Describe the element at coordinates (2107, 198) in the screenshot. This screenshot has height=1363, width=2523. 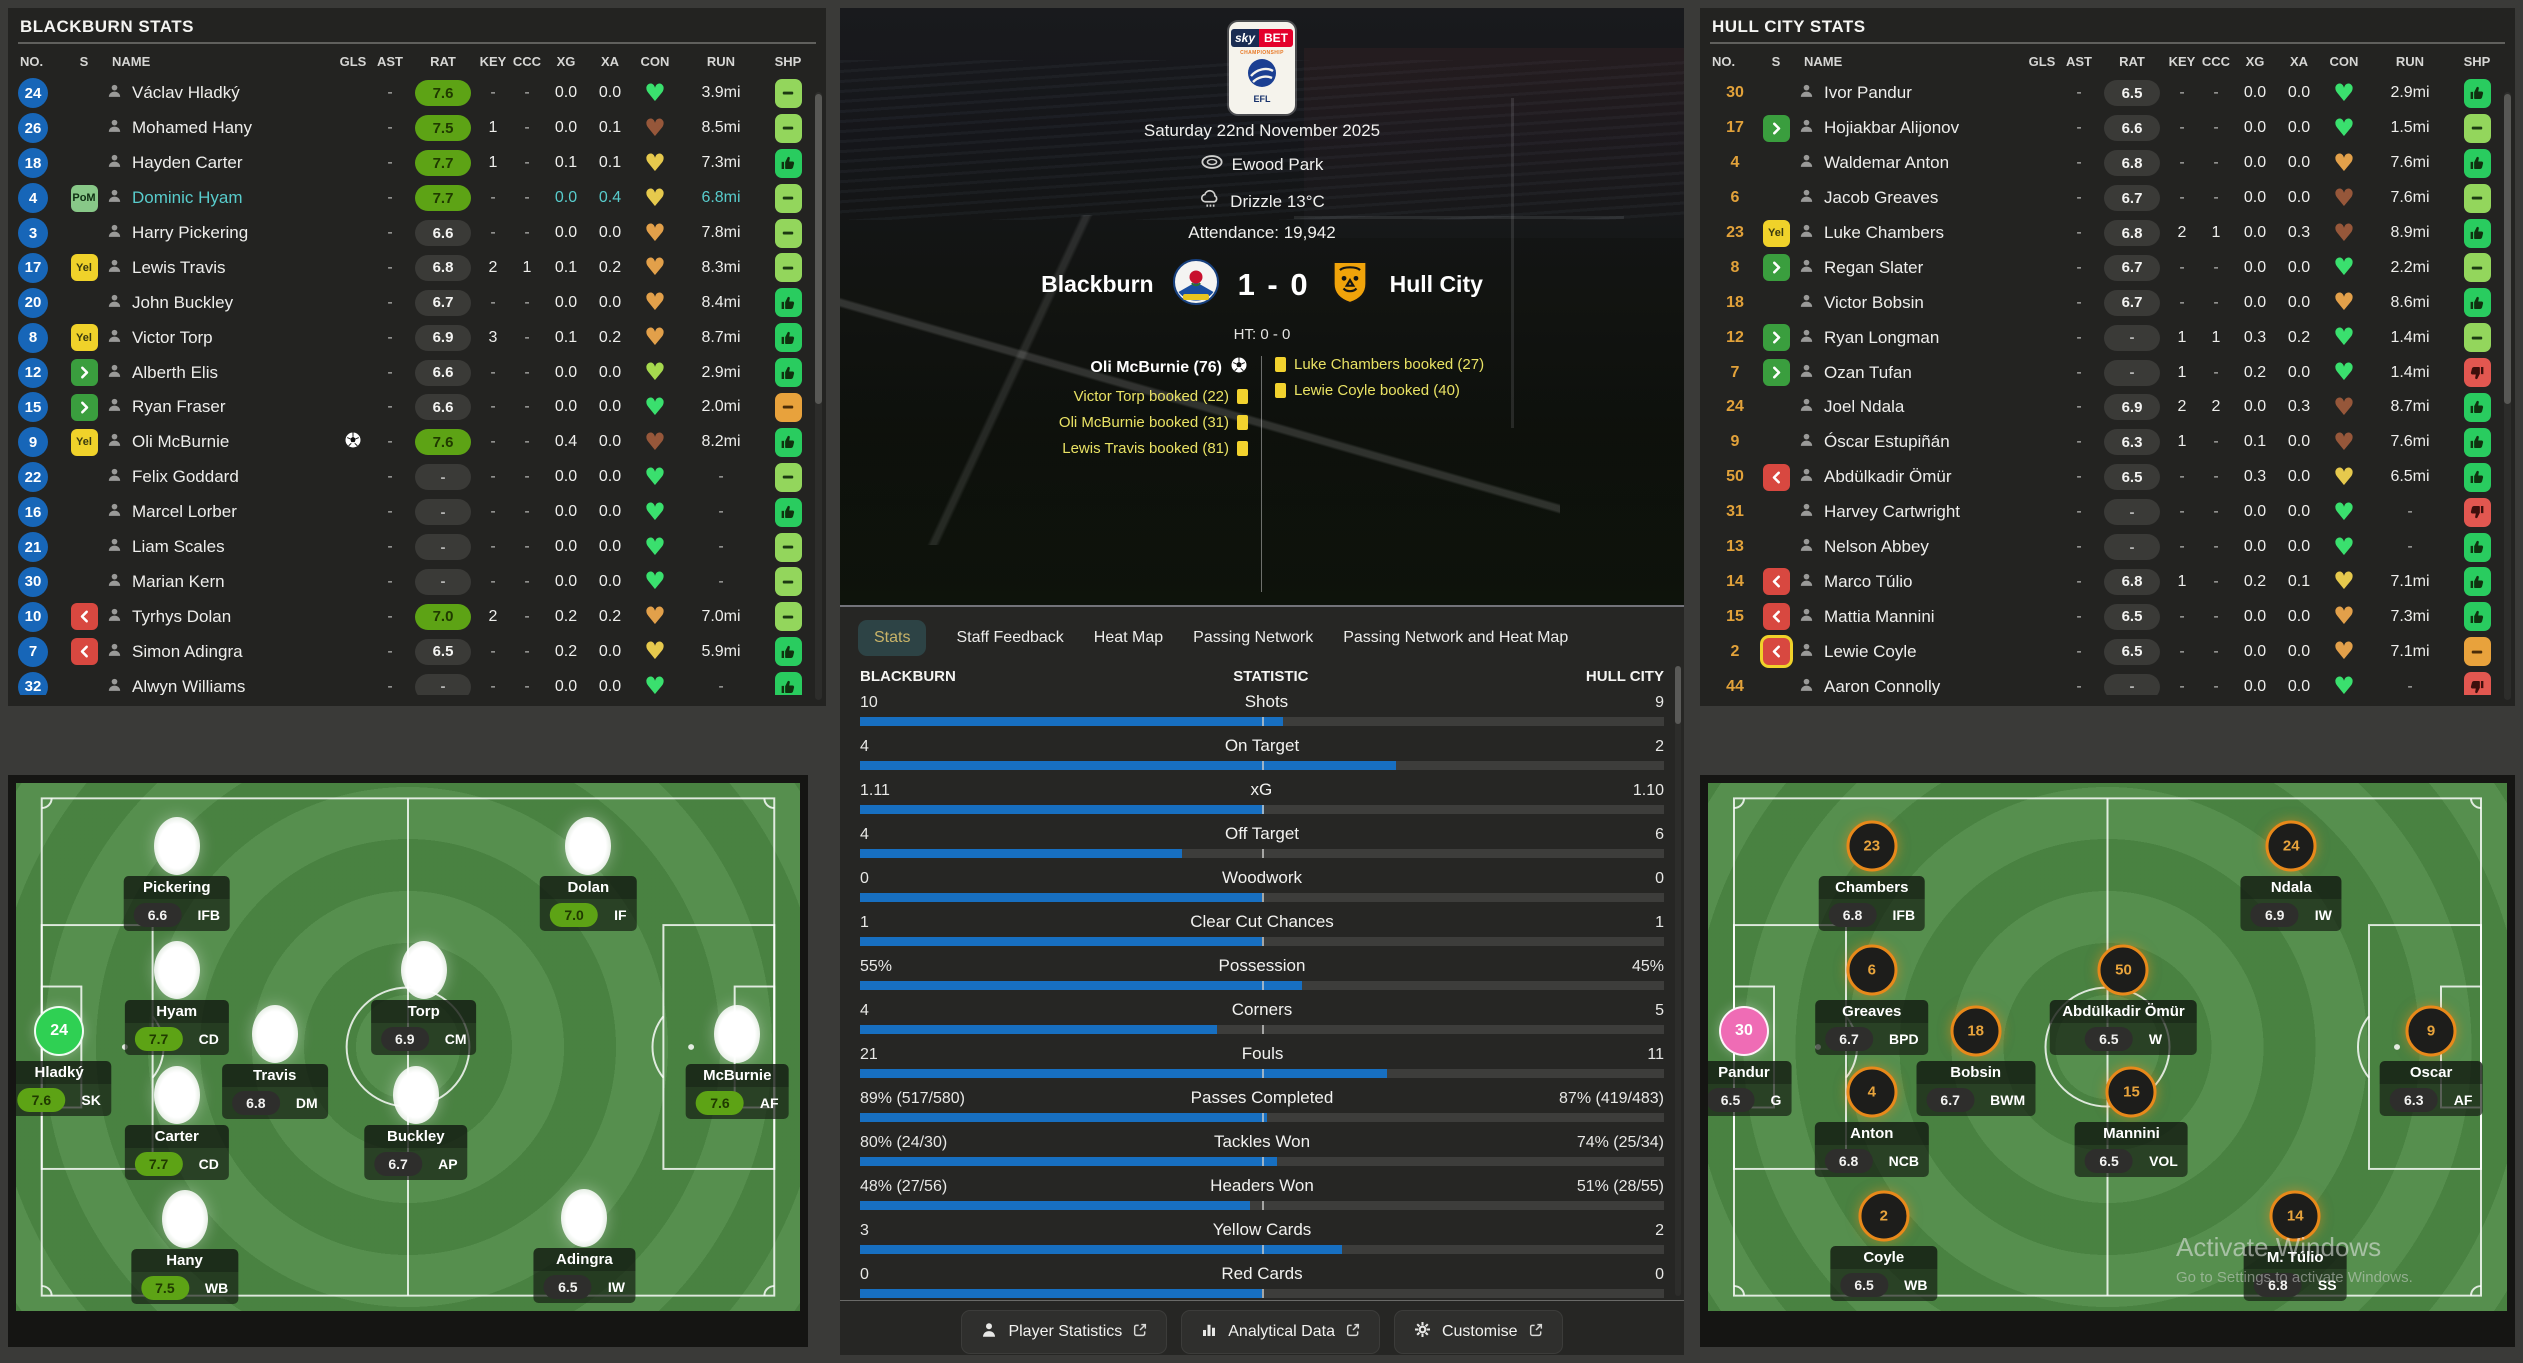
I see `table-row: 6 Jacob Greaves - 6.7 - - 0.0 0.0 ♥ 7.6mi` at that location.